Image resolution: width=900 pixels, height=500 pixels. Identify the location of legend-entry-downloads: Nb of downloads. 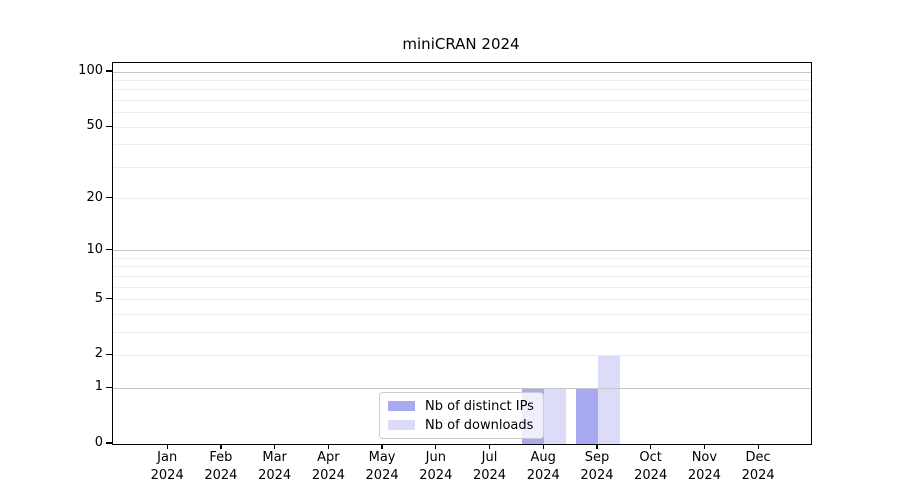
(465, 425).